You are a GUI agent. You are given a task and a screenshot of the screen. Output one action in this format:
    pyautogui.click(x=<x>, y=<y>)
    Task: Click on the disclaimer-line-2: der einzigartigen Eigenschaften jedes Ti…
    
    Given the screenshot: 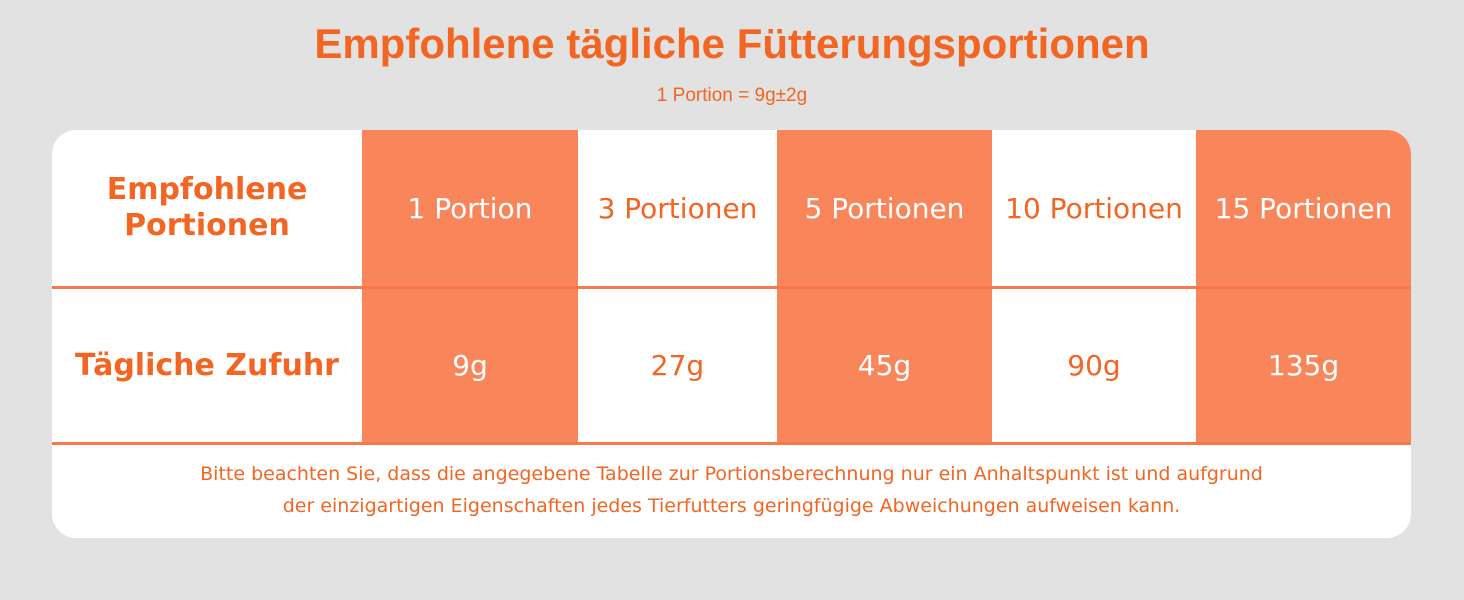 What is the action you would take?
    pyautogui.click(x=731, y=506)
    